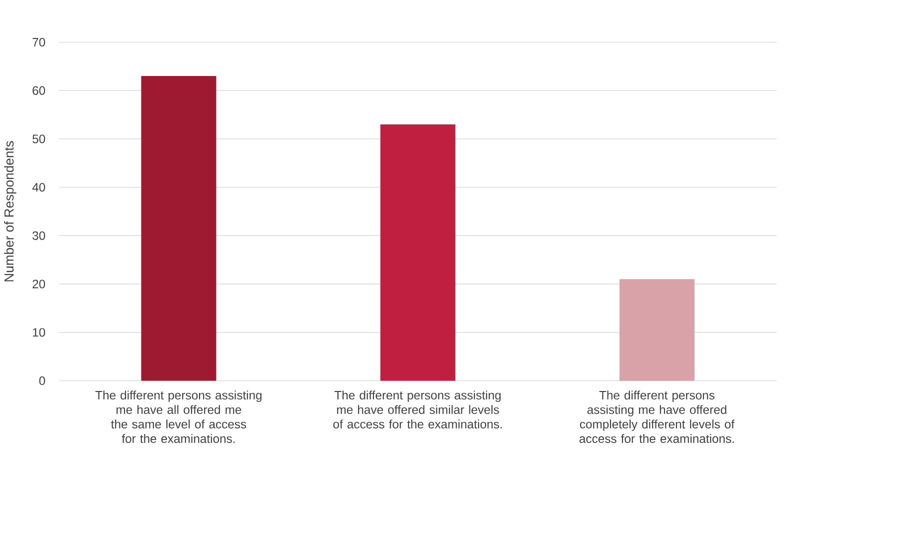  Describe the element at coordinates (39, 139) in the screenshot. I see `y-tick-label: 50` at that location.